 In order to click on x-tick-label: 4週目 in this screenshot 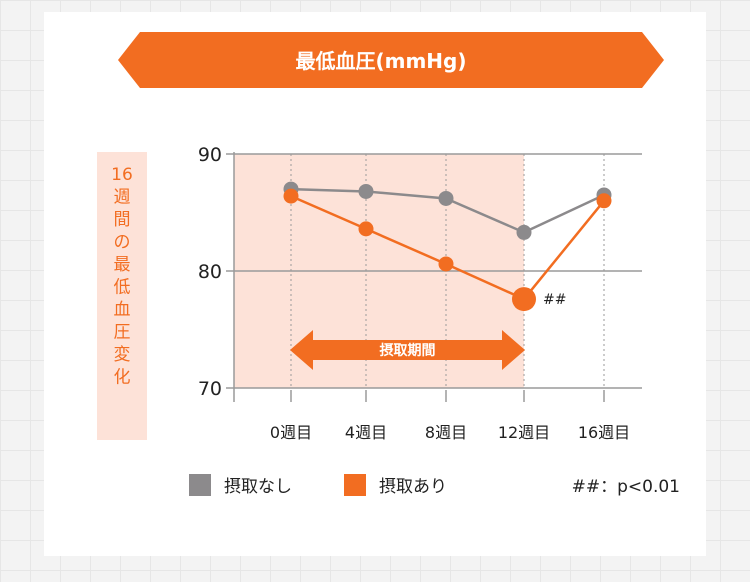, I will do `click(366, 432)`.